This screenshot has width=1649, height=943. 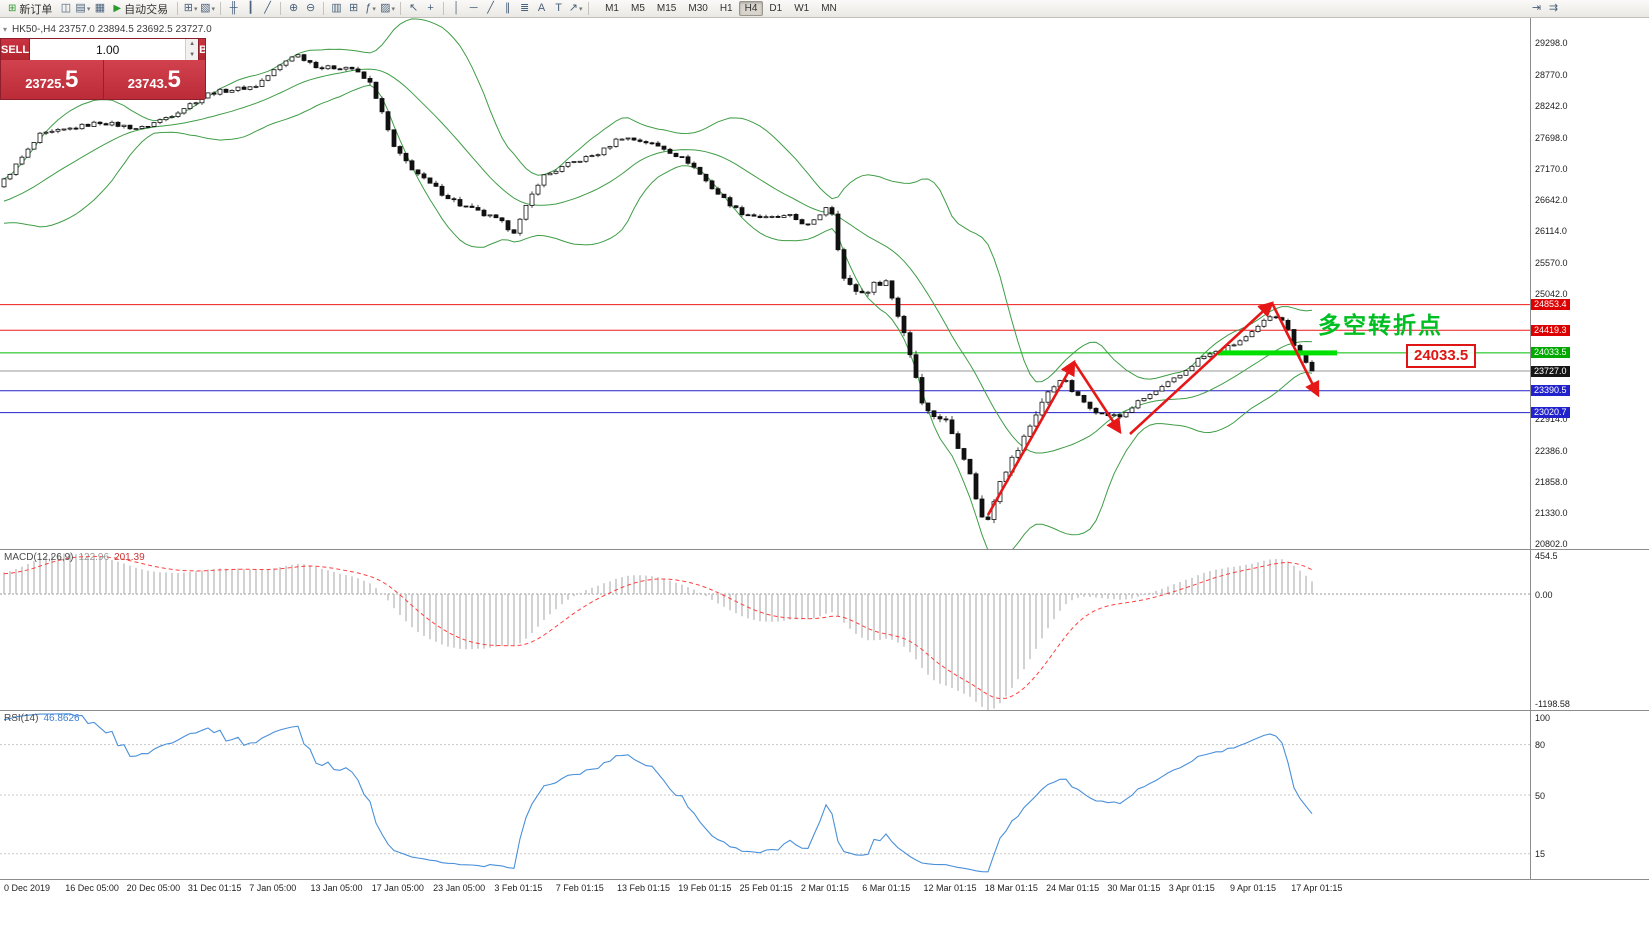 I want to click on timeframe-m30-button: M30, so click(x=698, y=8).